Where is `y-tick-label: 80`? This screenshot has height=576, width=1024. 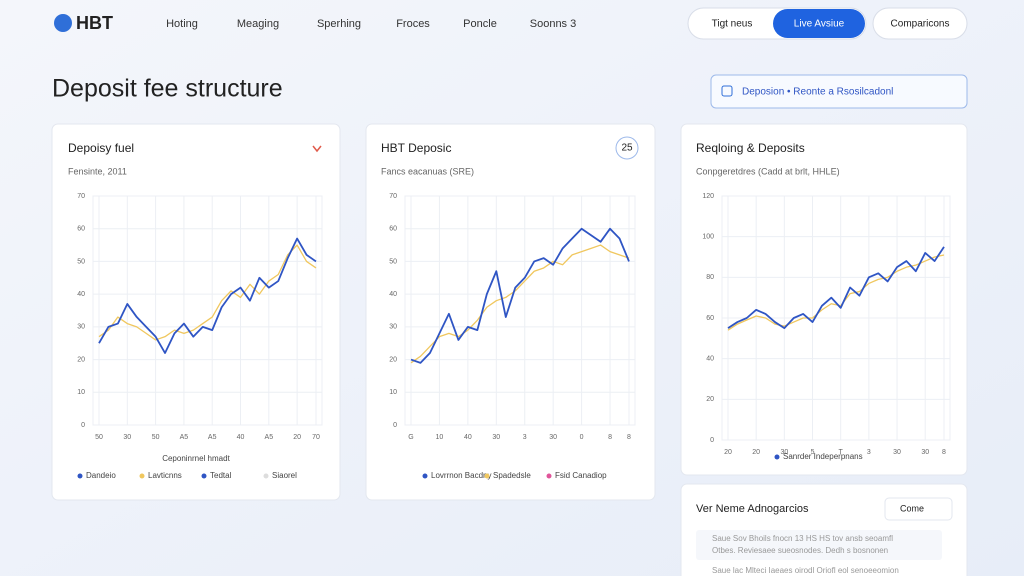
y-tick-label: 80 is located at coordinates (710, 277).